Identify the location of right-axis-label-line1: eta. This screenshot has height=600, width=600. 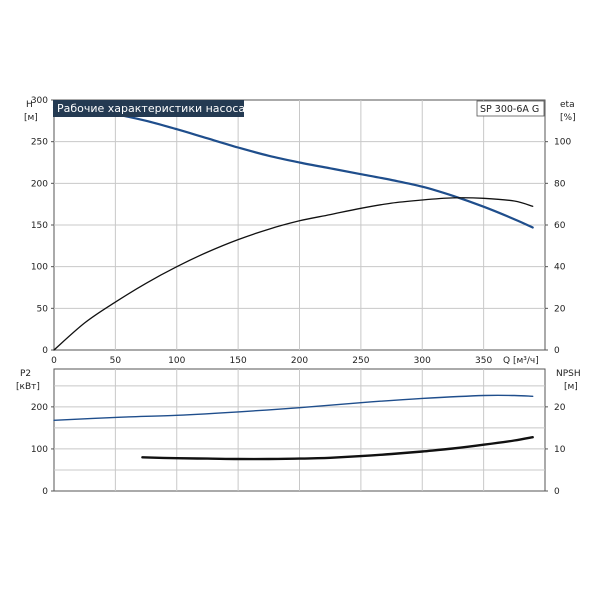
(567, 105).